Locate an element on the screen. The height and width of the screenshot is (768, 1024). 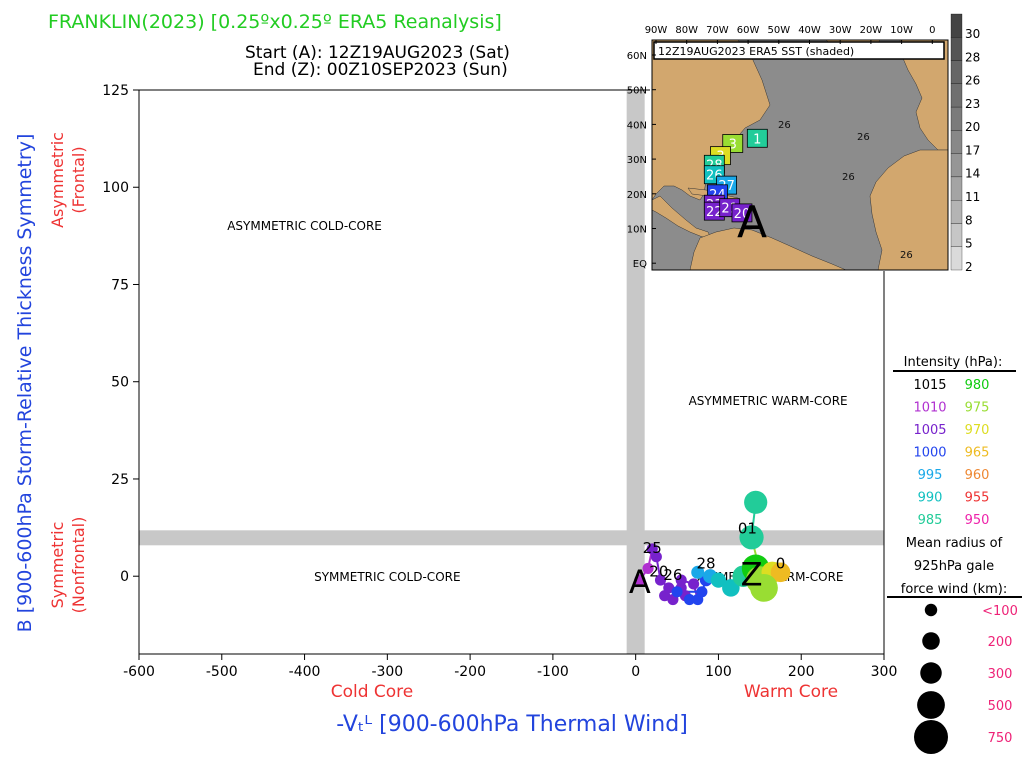
x-tick-label: 0 is located at coordinates (635, 672).